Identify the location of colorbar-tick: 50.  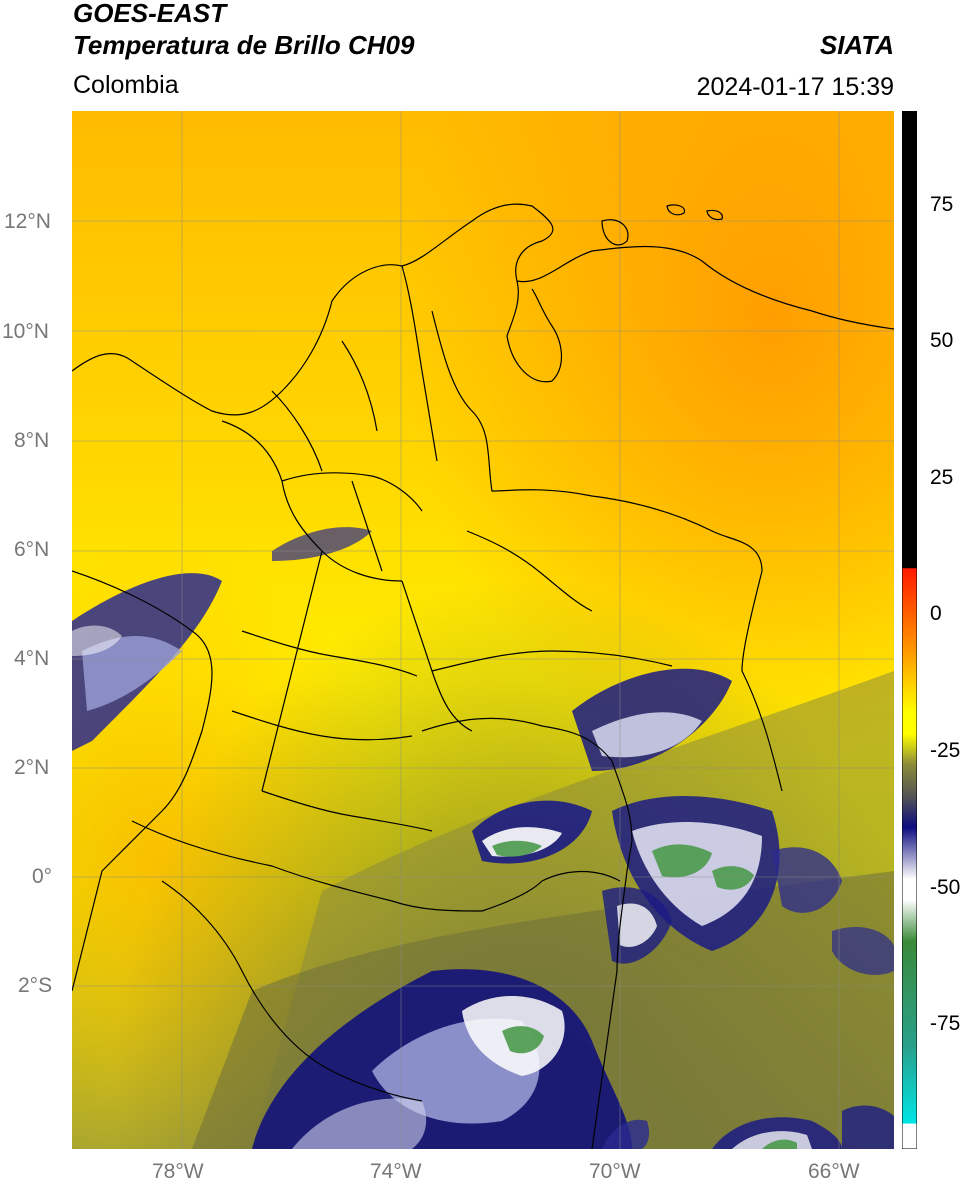
(942, 340).